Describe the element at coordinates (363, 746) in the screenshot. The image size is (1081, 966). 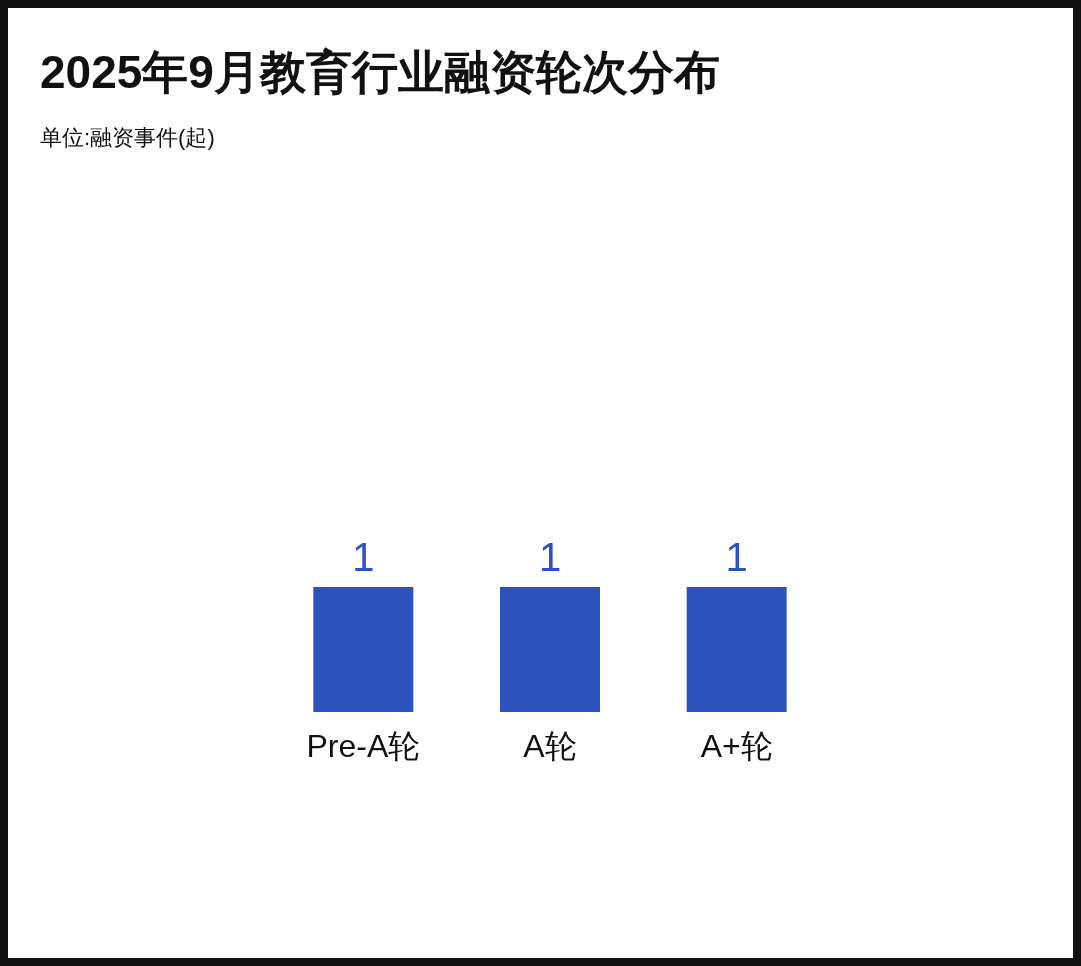
I see `x-tick-label: Pre-A轮` at that location.